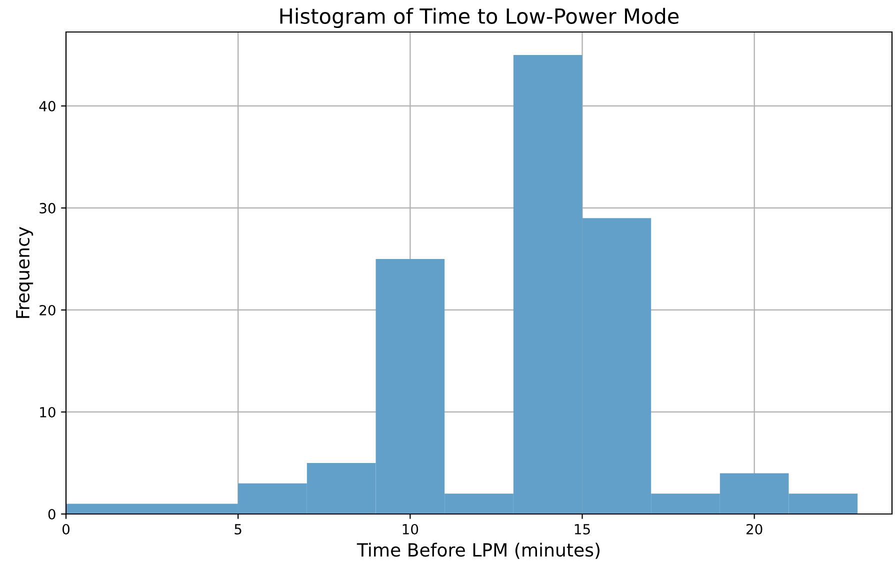 This screenshot has width=895, height=571. I want to click on x-tick-label: 20, so click(754, 529).